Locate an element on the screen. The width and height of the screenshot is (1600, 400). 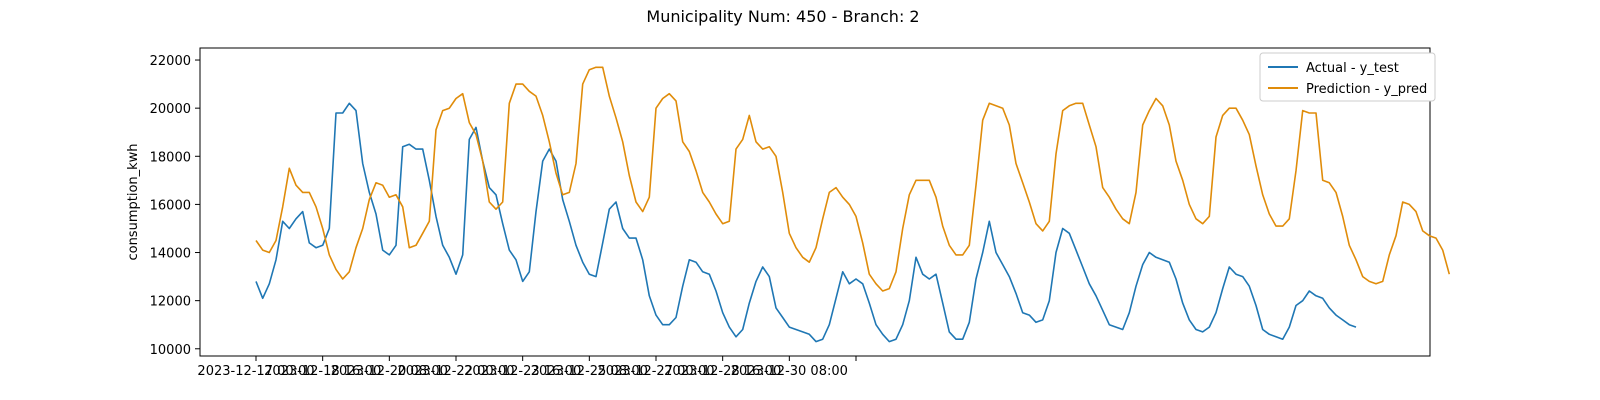
x-tick-label: 2023-12-17 00:00 is located at coordinates (255, 371).